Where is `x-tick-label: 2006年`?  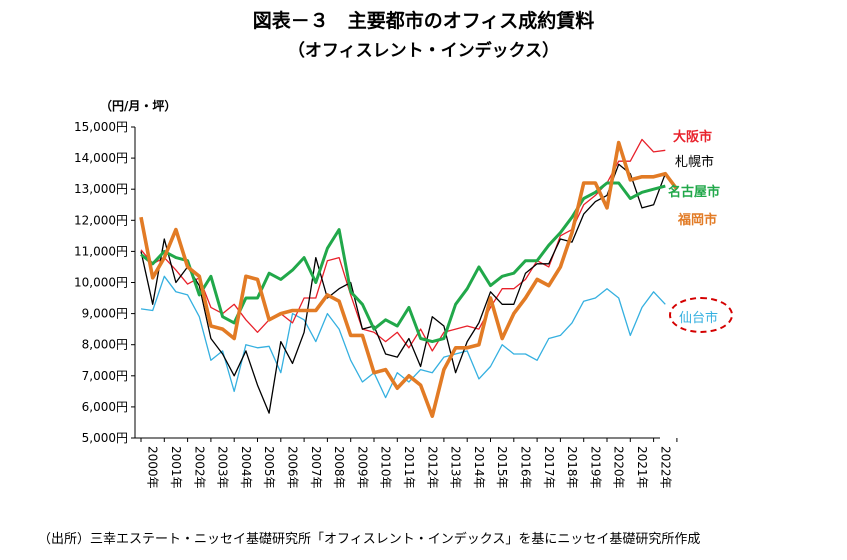 x-tick-label: 2006年 is located at coordinates (292, 467).